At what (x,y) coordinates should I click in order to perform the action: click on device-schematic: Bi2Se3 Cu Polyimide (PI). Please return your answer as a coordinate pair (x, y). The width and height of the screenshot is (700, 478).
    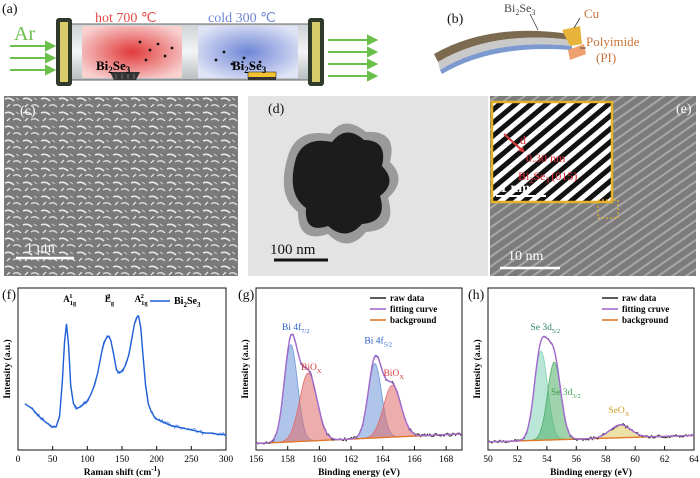
    Looking at the image, I should click on (537, 37).